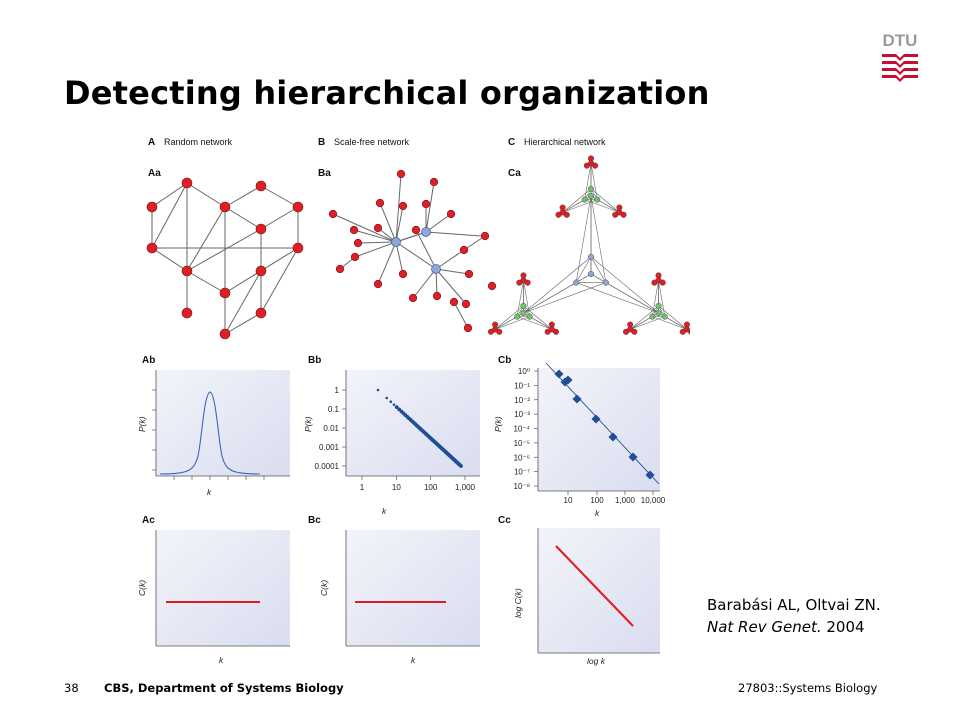 This screenshot has width=960, height=720. I want to click on tick-label: 10⁻⁵, so click(522, 443).